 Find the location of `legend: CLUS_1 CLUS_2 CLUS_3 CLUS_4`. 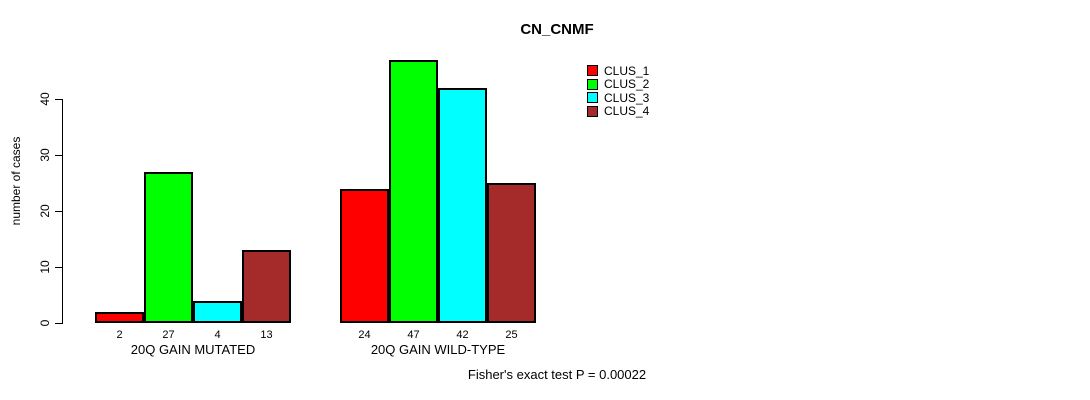

legend: CLUS_1 CLUS_2 CLUS_3 CLUS_4 is located at coordinates (618, 91).